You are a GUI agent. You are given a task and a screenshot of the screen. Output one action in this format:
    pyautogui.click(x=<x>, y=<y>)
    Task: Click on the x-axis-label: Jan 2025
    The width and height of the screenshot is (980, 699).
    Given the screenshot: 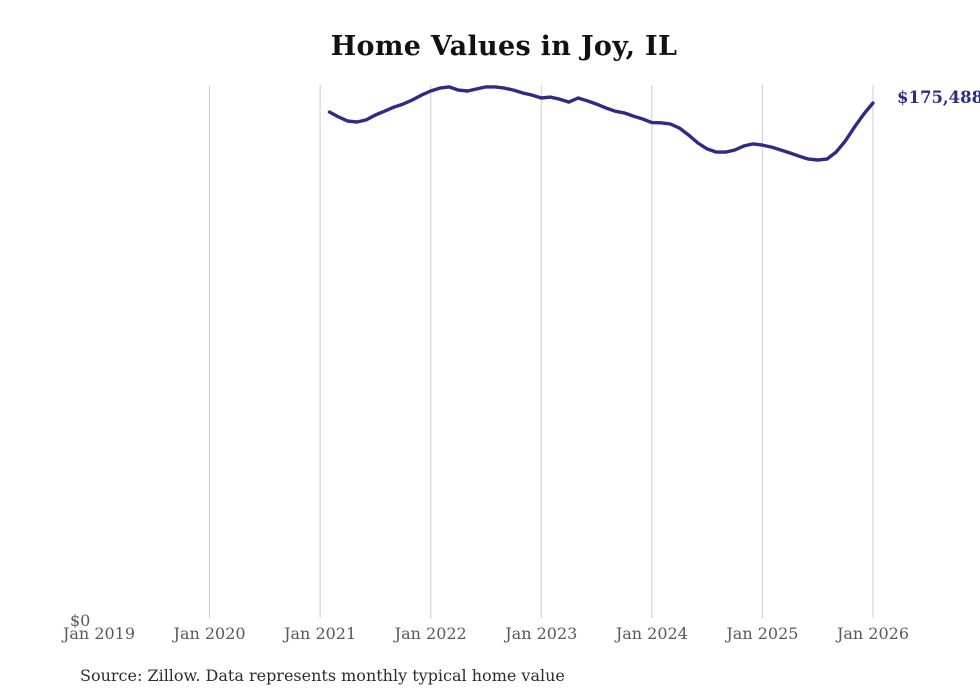 What is the action you would take?
    pyautogui.click(x=762, y=633)
    